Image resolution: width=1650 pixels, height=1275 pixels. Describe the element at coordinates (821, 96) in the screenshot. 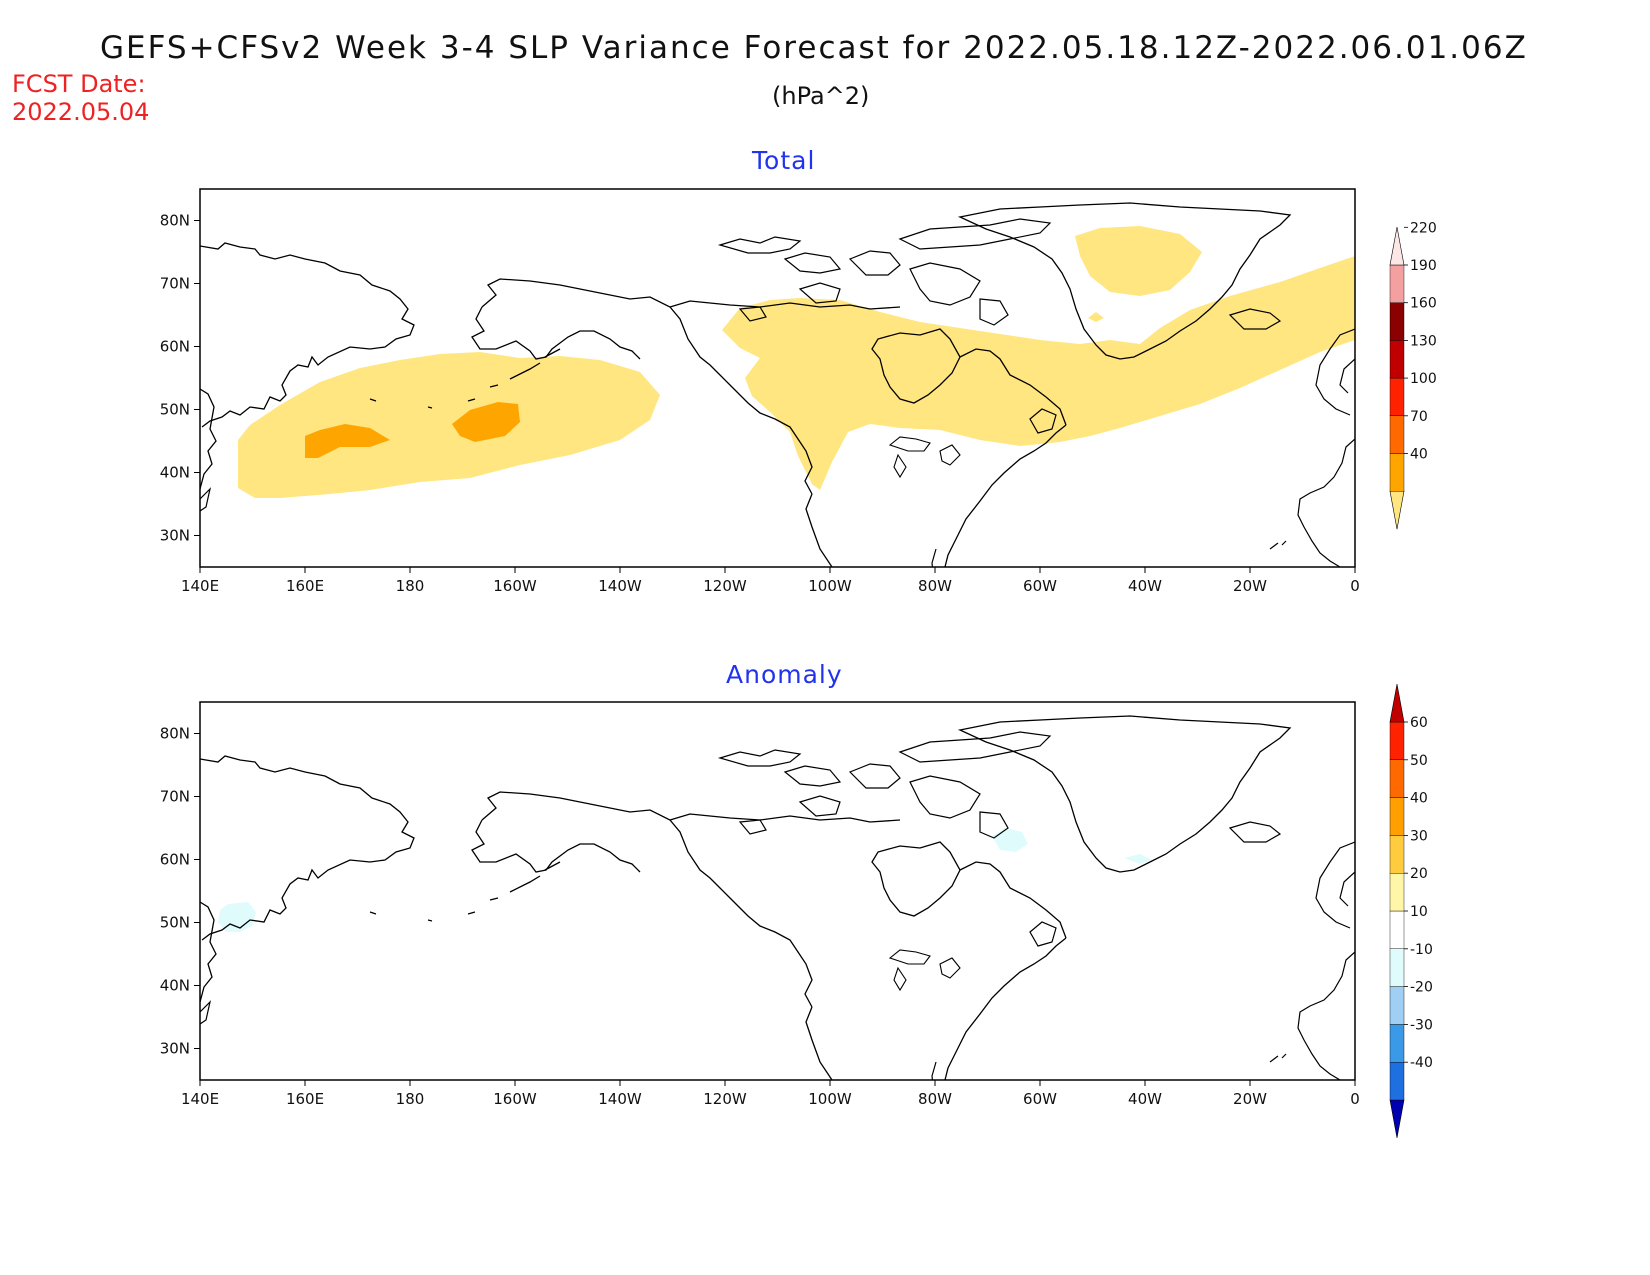

I see `units-label: (hPa^2)` at that location.